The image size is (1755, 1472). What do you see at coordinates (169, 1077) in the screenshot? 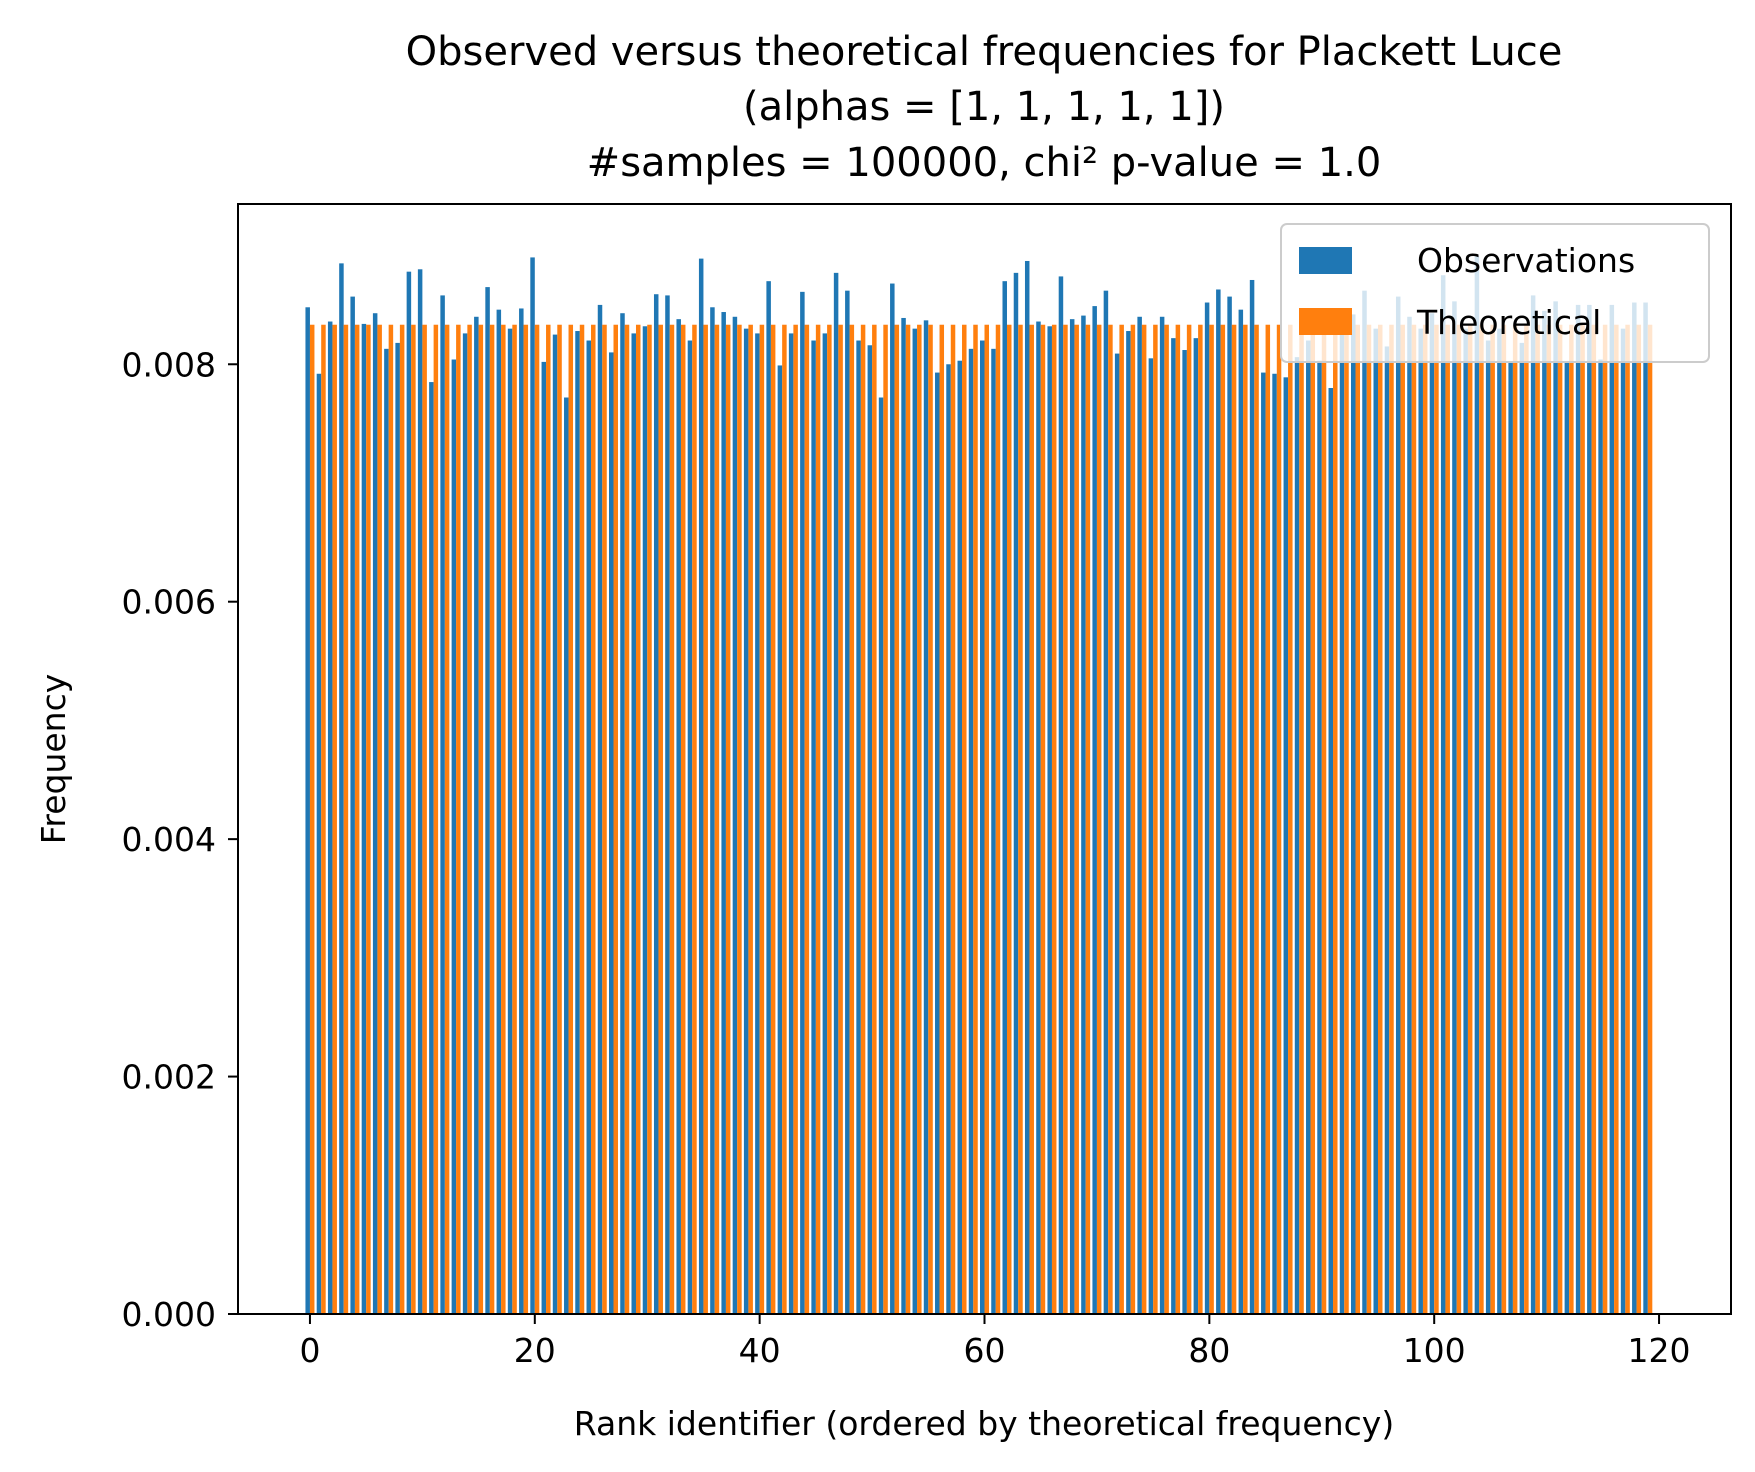
I see `y-tick-label-1: 0.002` at bounding box center [169, 1077].